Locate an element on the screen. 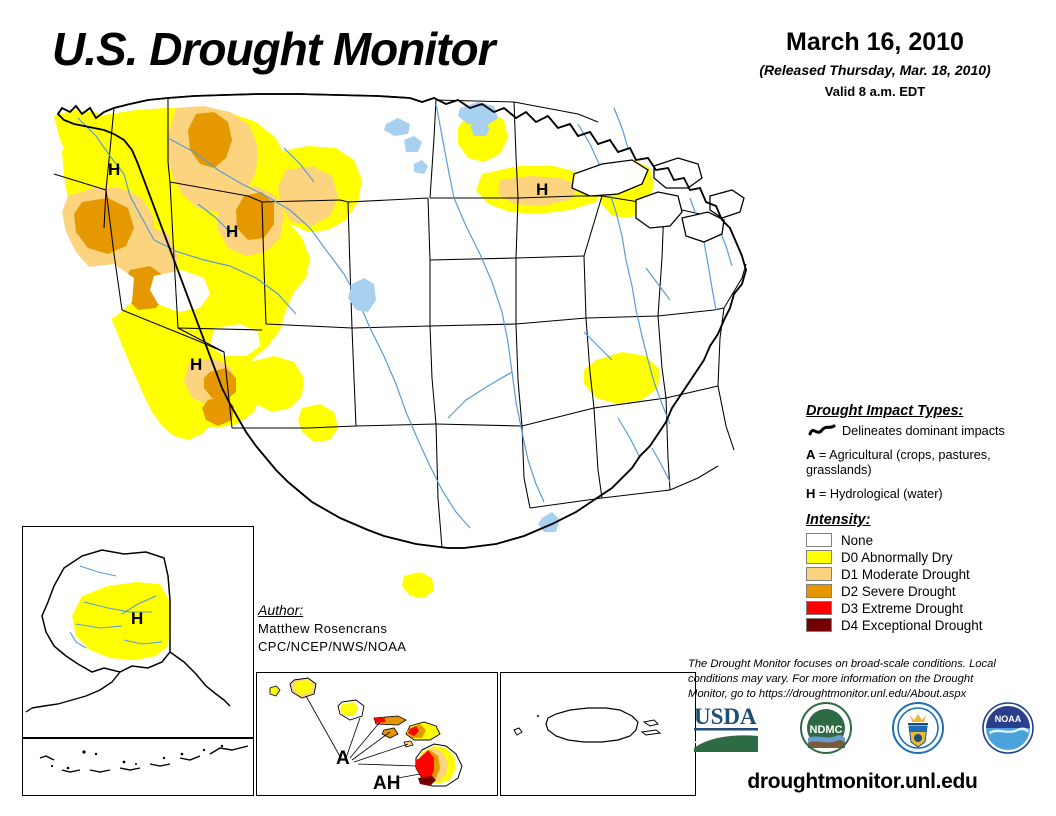 This screenshot has height=816, width=1056. author-affiliation: CPC/NCEP/NWS/NOAA is located at coordinates (332, 646).